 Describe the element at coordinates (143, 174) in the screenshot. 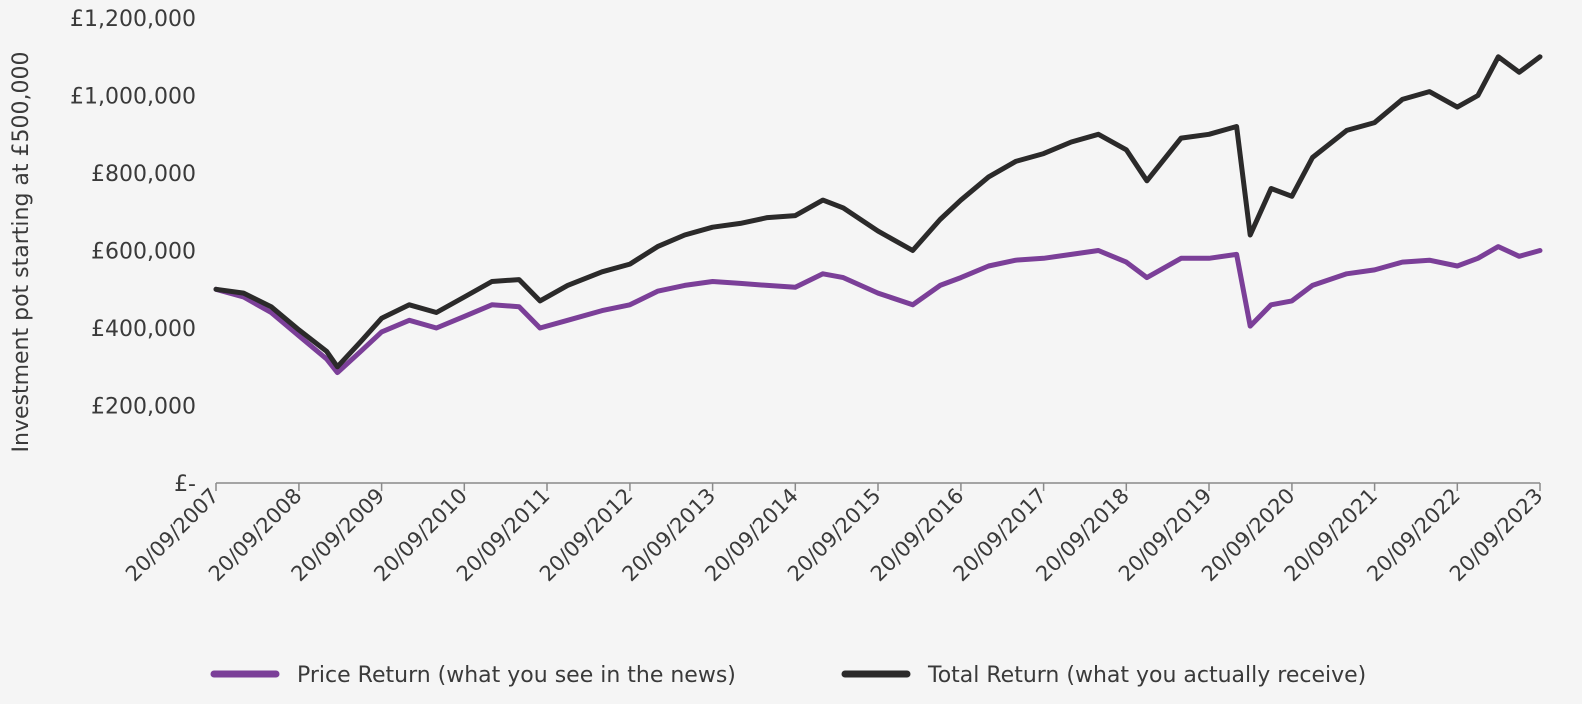

I see `y-tick-label: £800,000` at that location.